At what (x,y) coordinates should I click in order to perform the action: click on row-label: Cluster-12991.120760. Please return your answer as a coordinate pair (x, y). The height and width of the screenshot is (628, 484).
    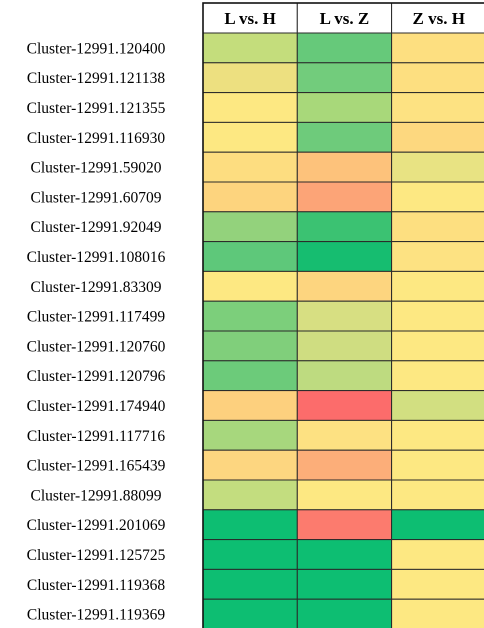
    Looking at the image, I should click on (96, 346).